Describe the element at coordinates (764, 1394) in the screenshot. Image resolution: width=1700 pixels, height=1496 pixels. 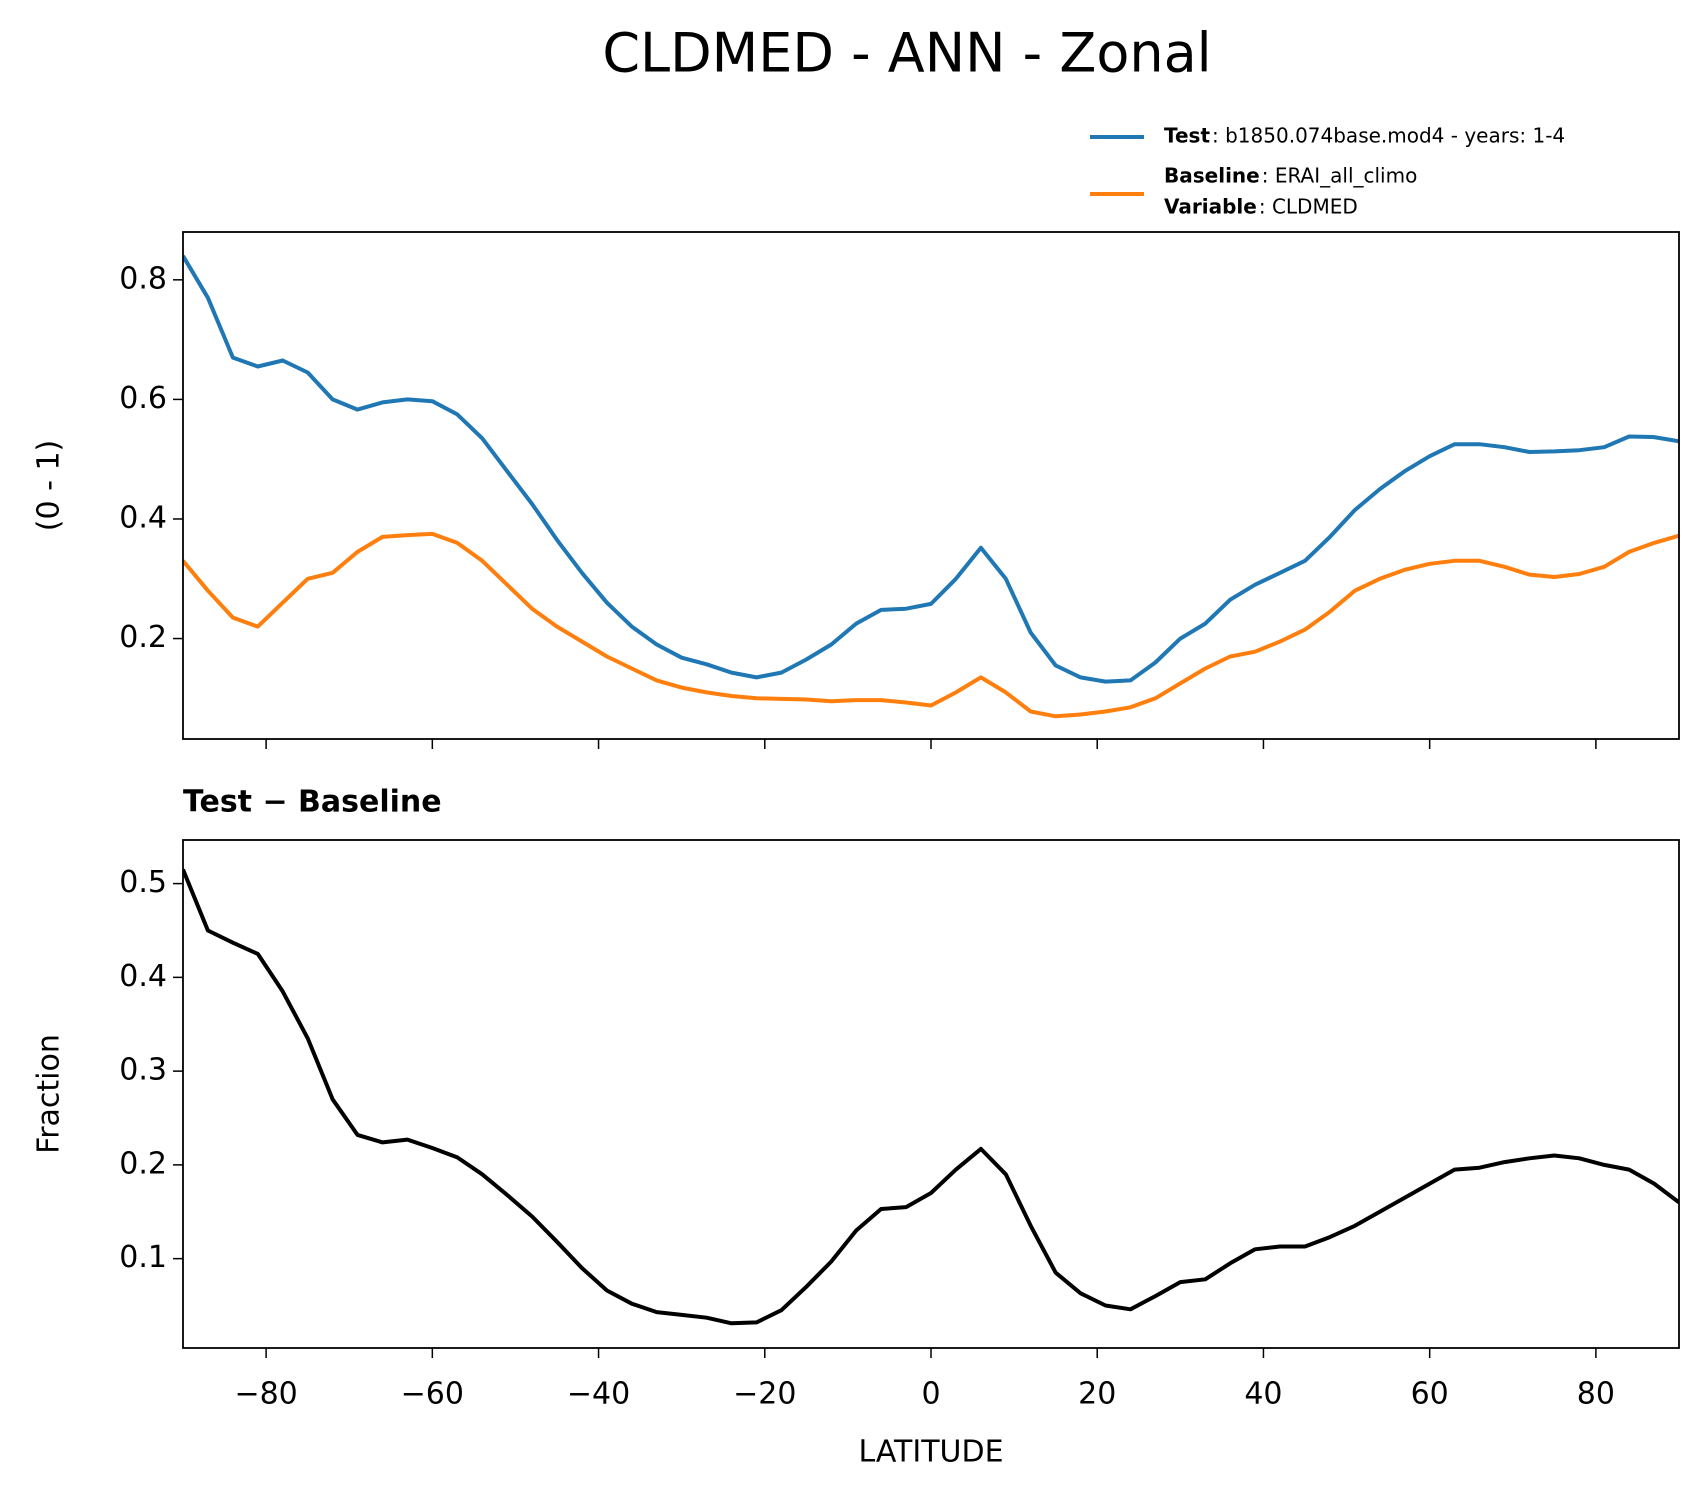
I see `x-tick-label: −20` at that location.